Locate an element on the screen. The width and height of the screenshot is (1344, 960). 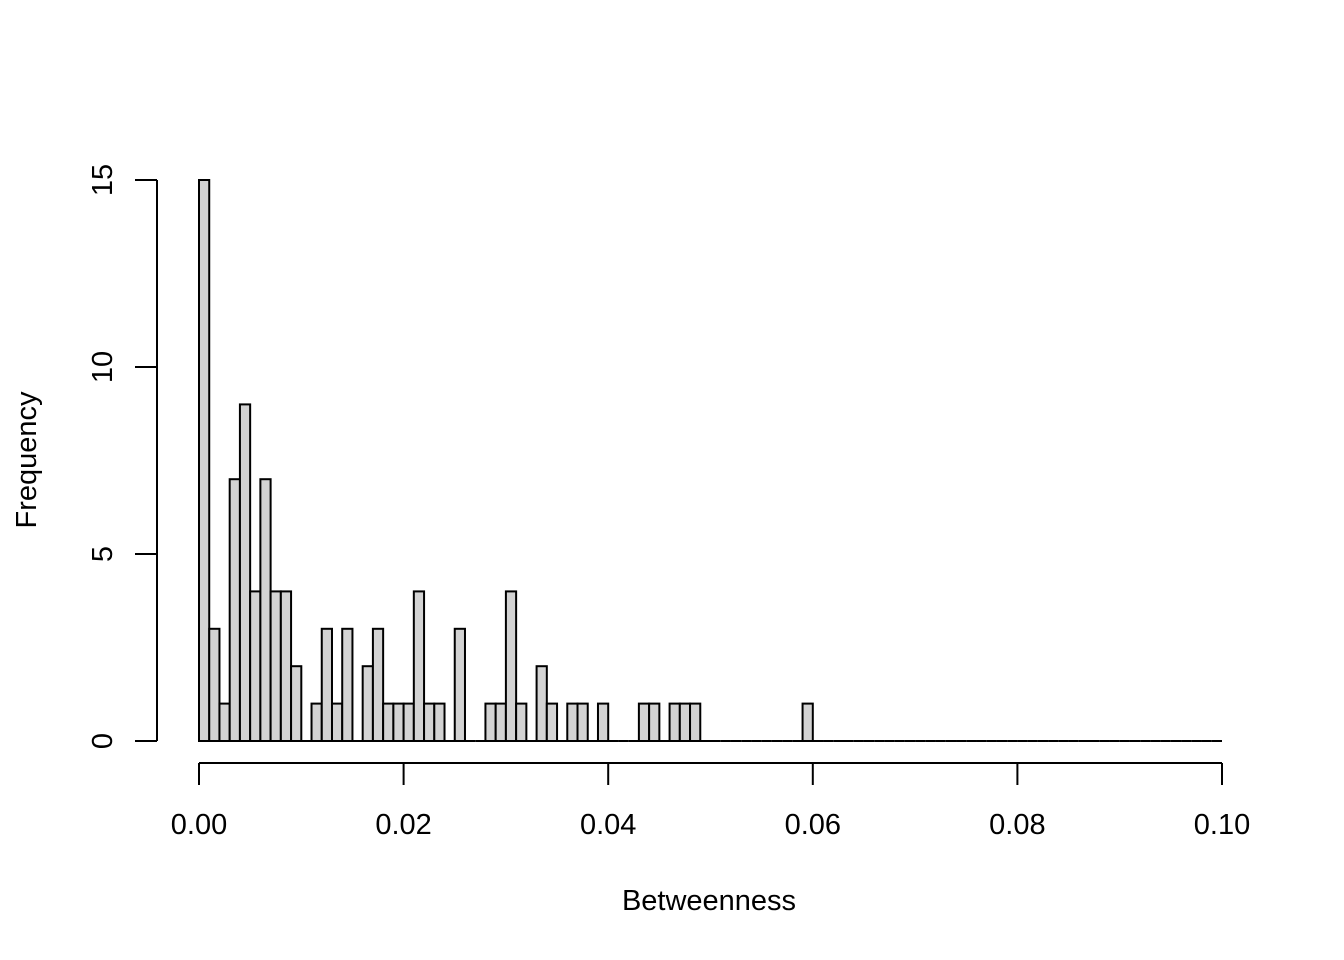
x-axis: 0.00 0.02 0.04 0.06 0.08 0.10 is located at coordinates (710, 801).